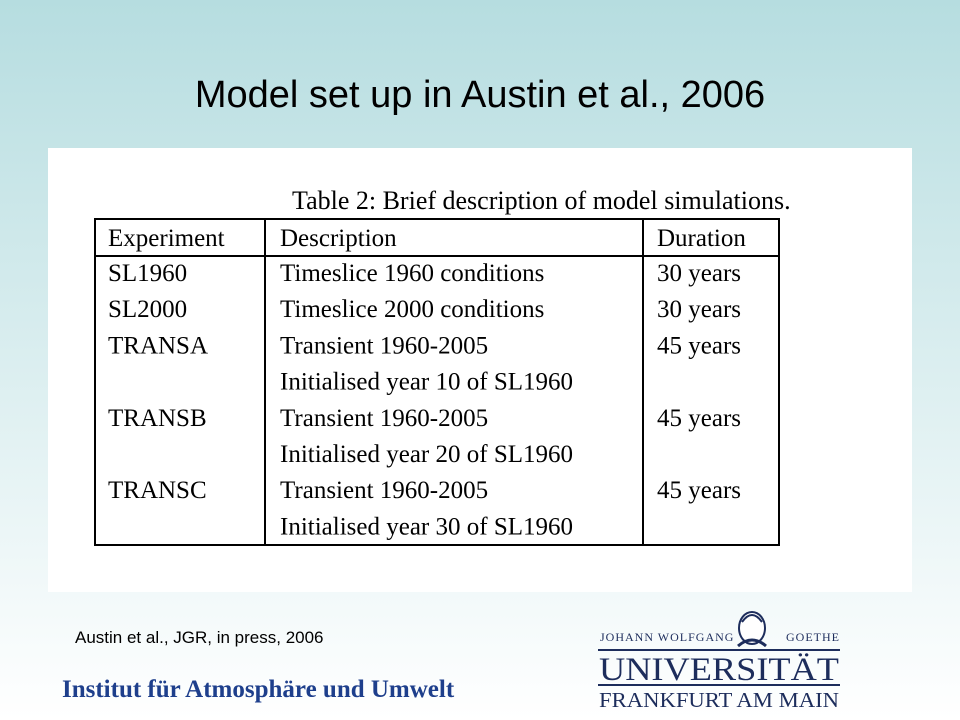 The width and height of the screenshot is (960, 720). What do you see at coordinates (412, 309) in the screenshot?
I see `description-cell: Timeslice 2000 conditions` at bounding box center [412, 309].